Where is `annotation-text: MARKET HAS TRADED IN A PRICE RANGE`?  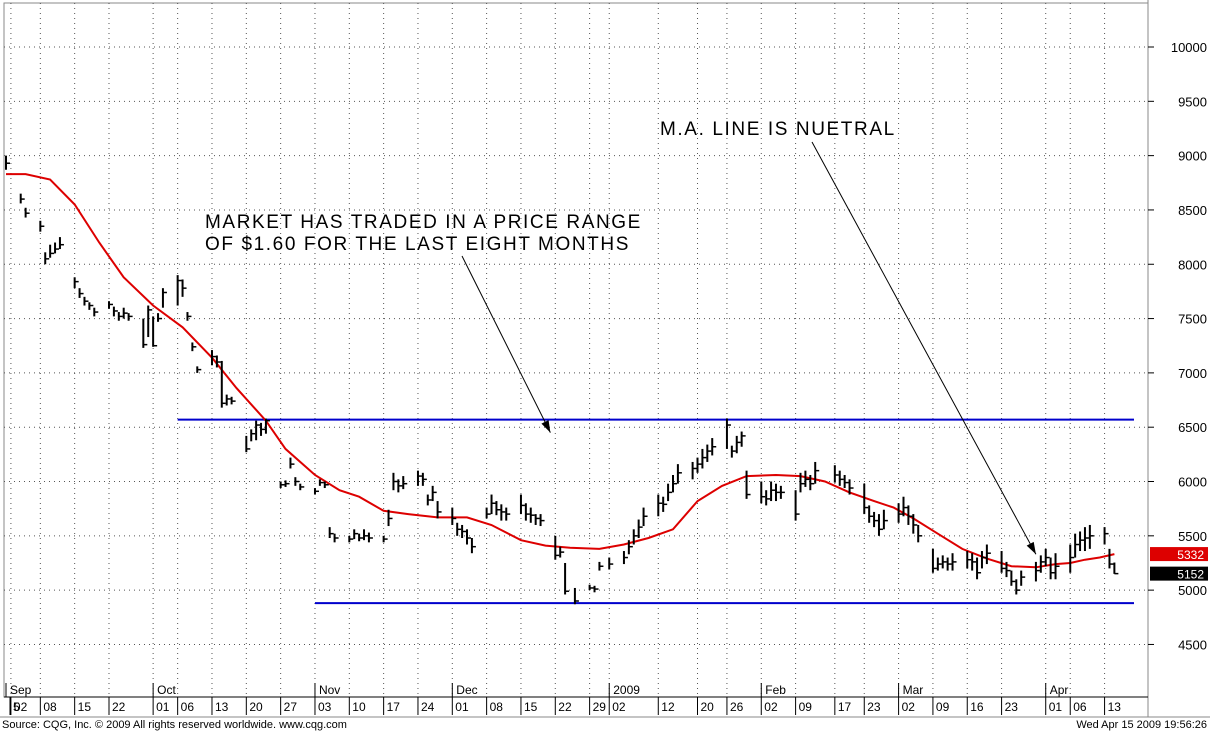
annotation-text: MARKET HAS TRADED IN A PRICE RANGE is located at coordinates (423, 222).